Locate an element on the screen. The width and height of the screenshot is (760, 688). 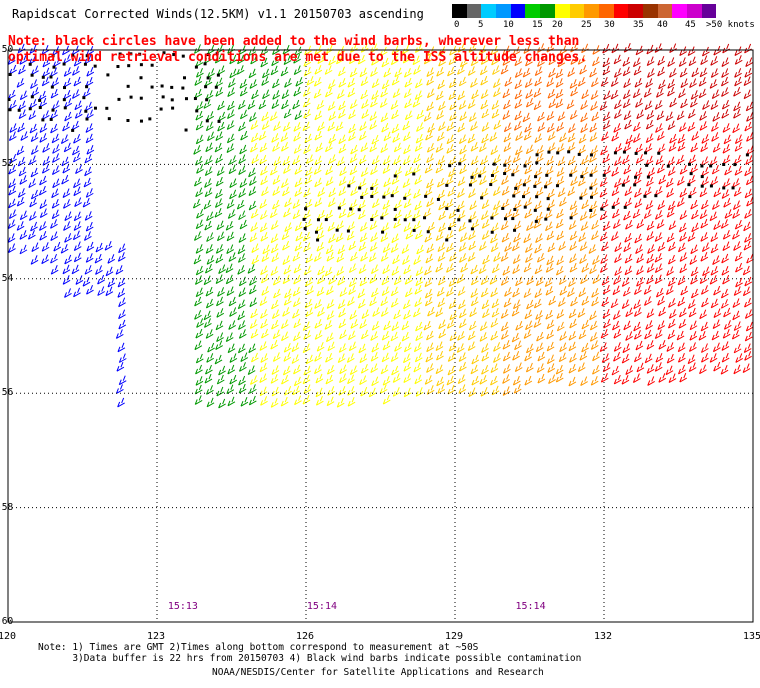
time-label: 15:14 is located at coordinates (321, 606).